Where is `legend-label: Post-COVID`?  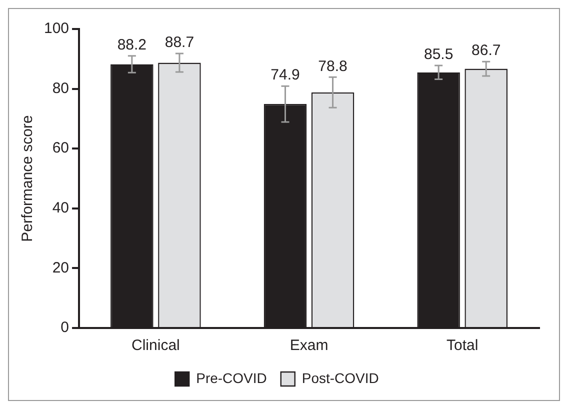 legend-label: Post-COVID is located at coordinates (340, 378).